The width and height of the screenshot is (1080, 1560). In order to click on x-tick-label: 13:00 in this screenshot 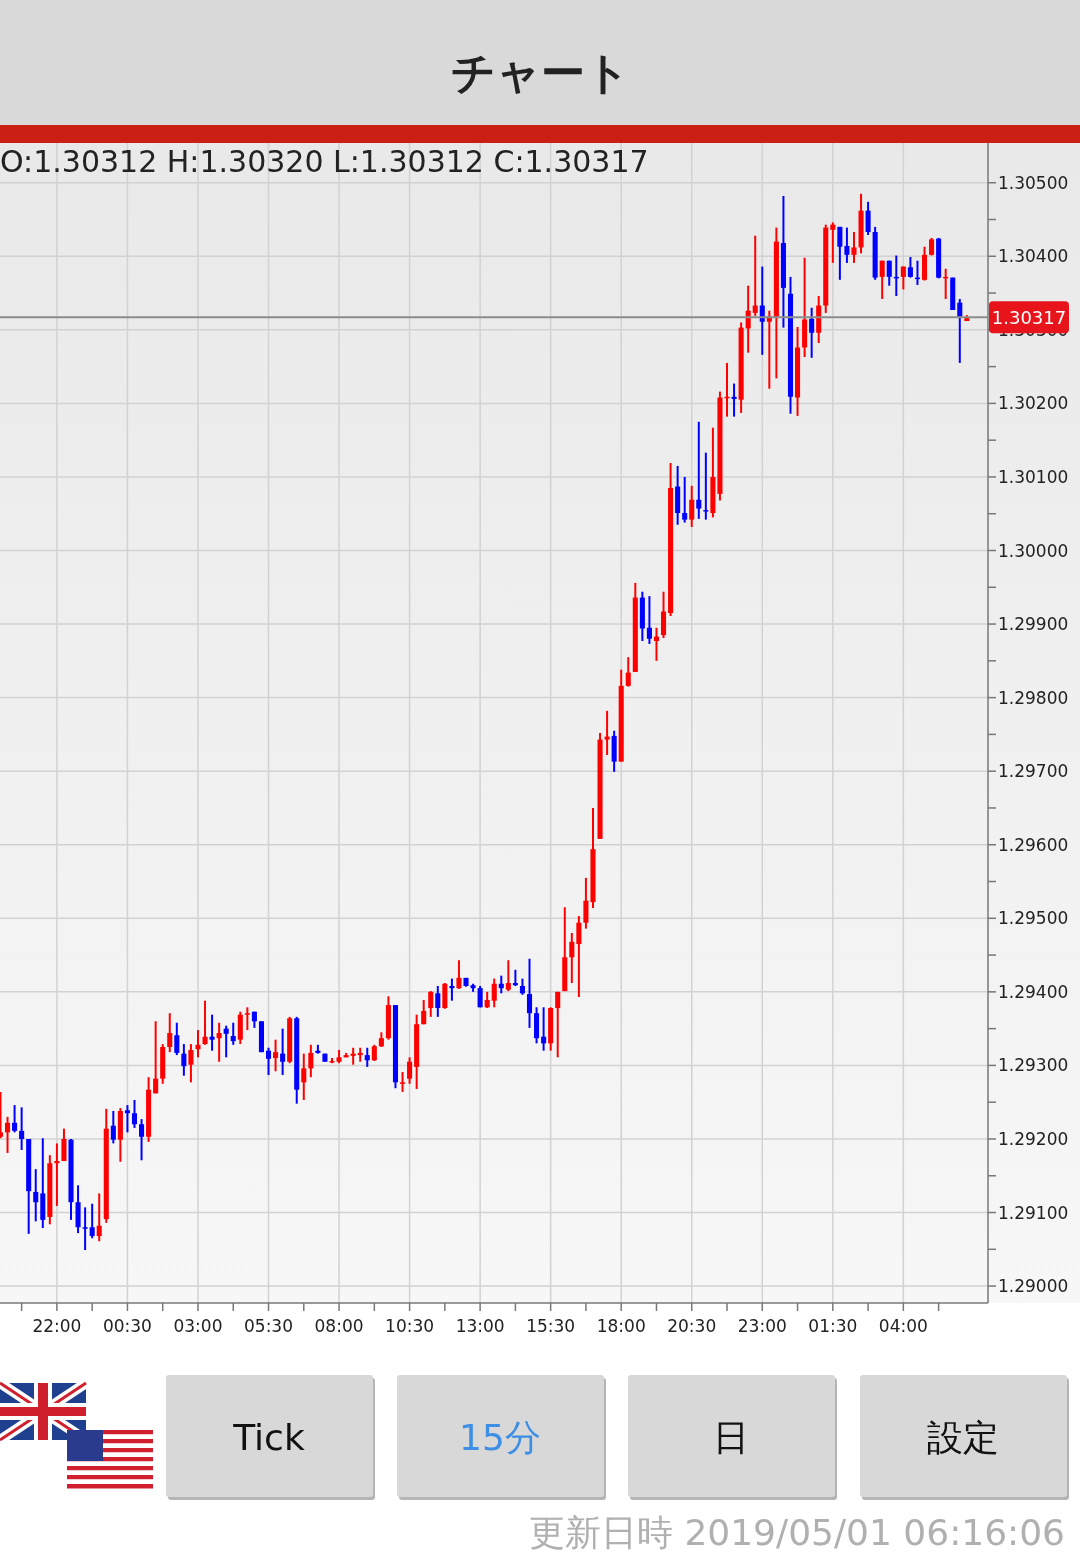, I will do `click(480, 1326)`.